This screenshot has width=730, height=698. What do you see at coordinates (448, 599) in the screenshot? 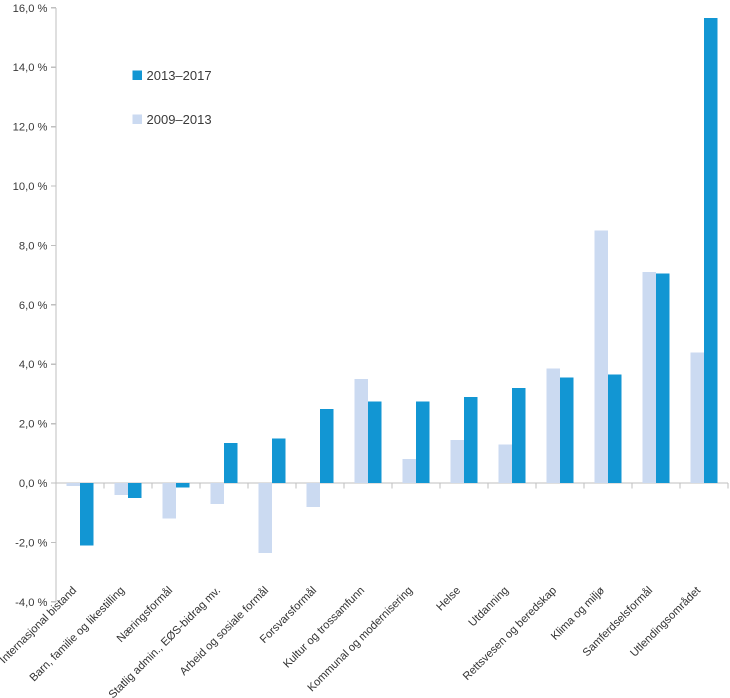
I see `x-axis-category-label: Helse` at bounding box center [448, 599].